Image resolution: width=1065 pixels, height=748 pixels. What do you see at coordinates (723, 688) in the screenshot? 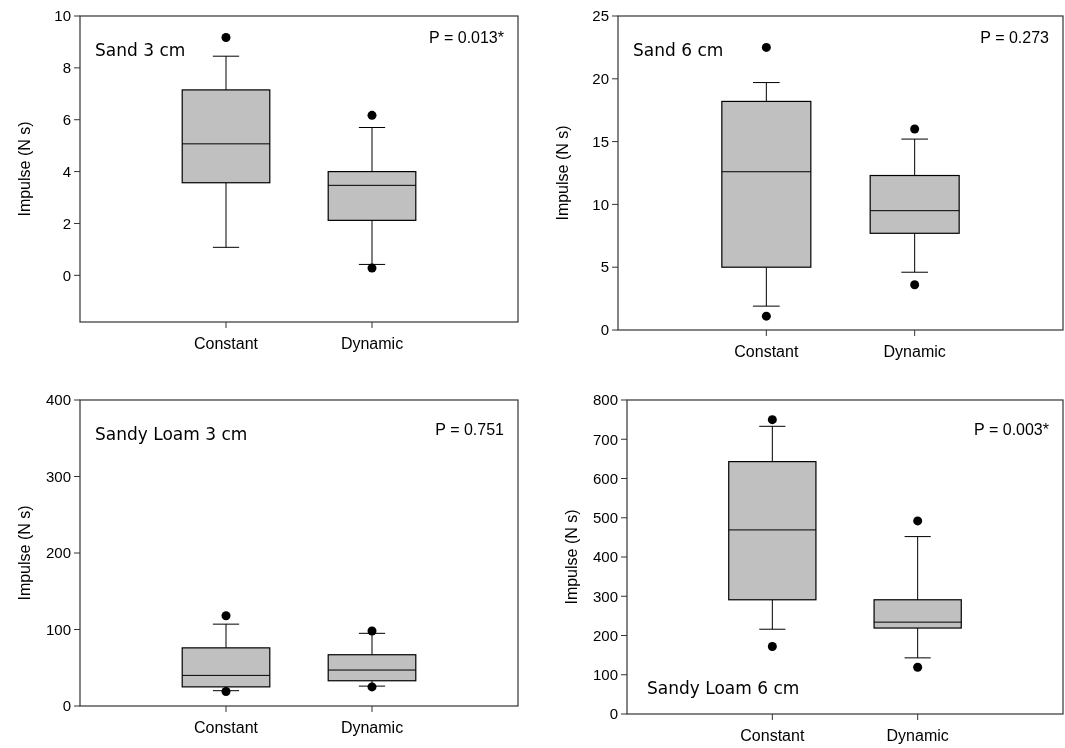
I see `annotation: Sandy Loam 6 cm` at bounding box center [723, 688].